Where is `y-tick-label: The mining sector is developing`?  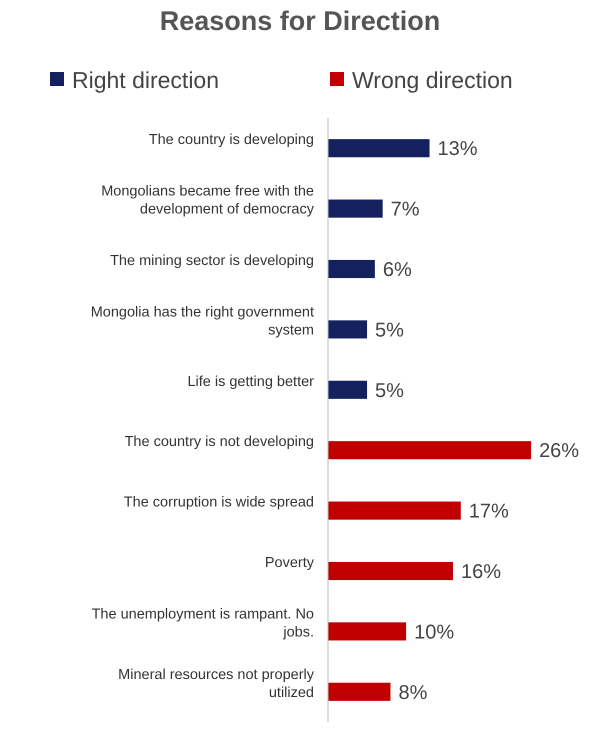 y-tick-label: The mining sector is developing is located at coordinates (212, 261).